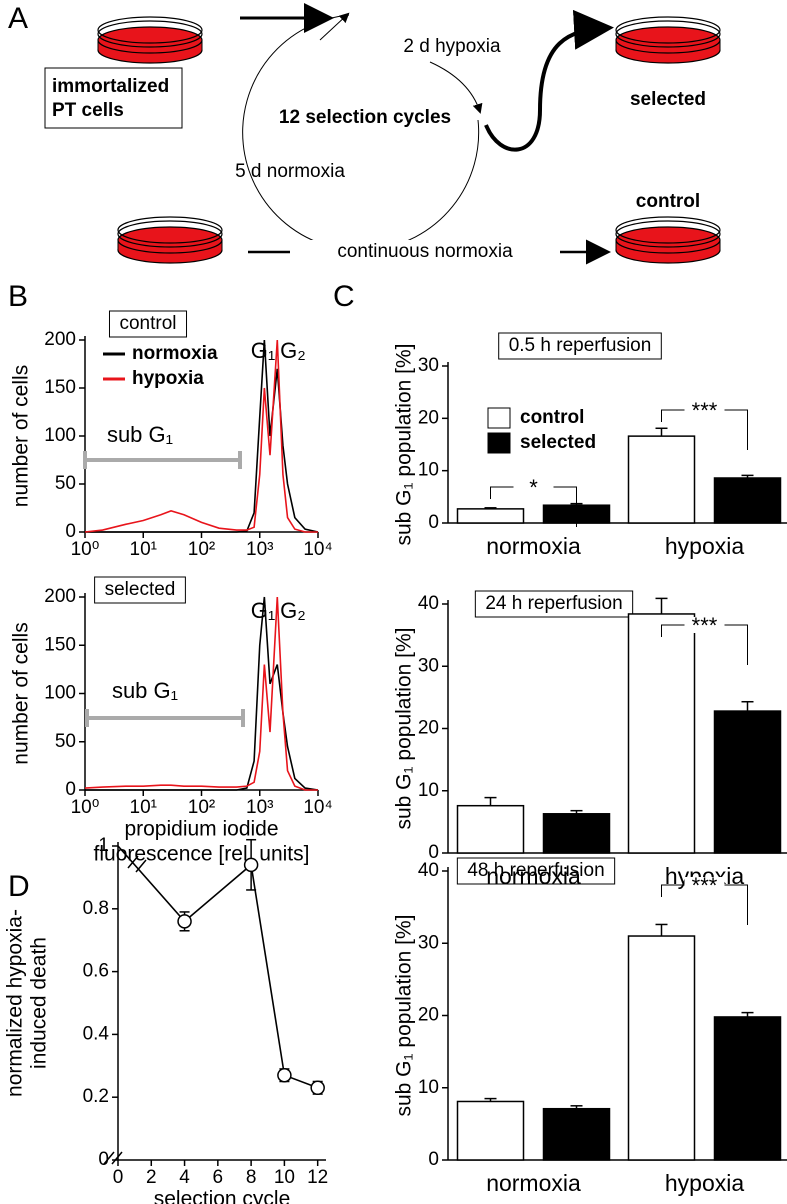 The height and width of the screenshot is (1204, 787). What do you see at coordinates (15, 1003) in the screenshot?
I see `y-axis-label: normalized hypoxia-` at bounding box center [15, 1003].